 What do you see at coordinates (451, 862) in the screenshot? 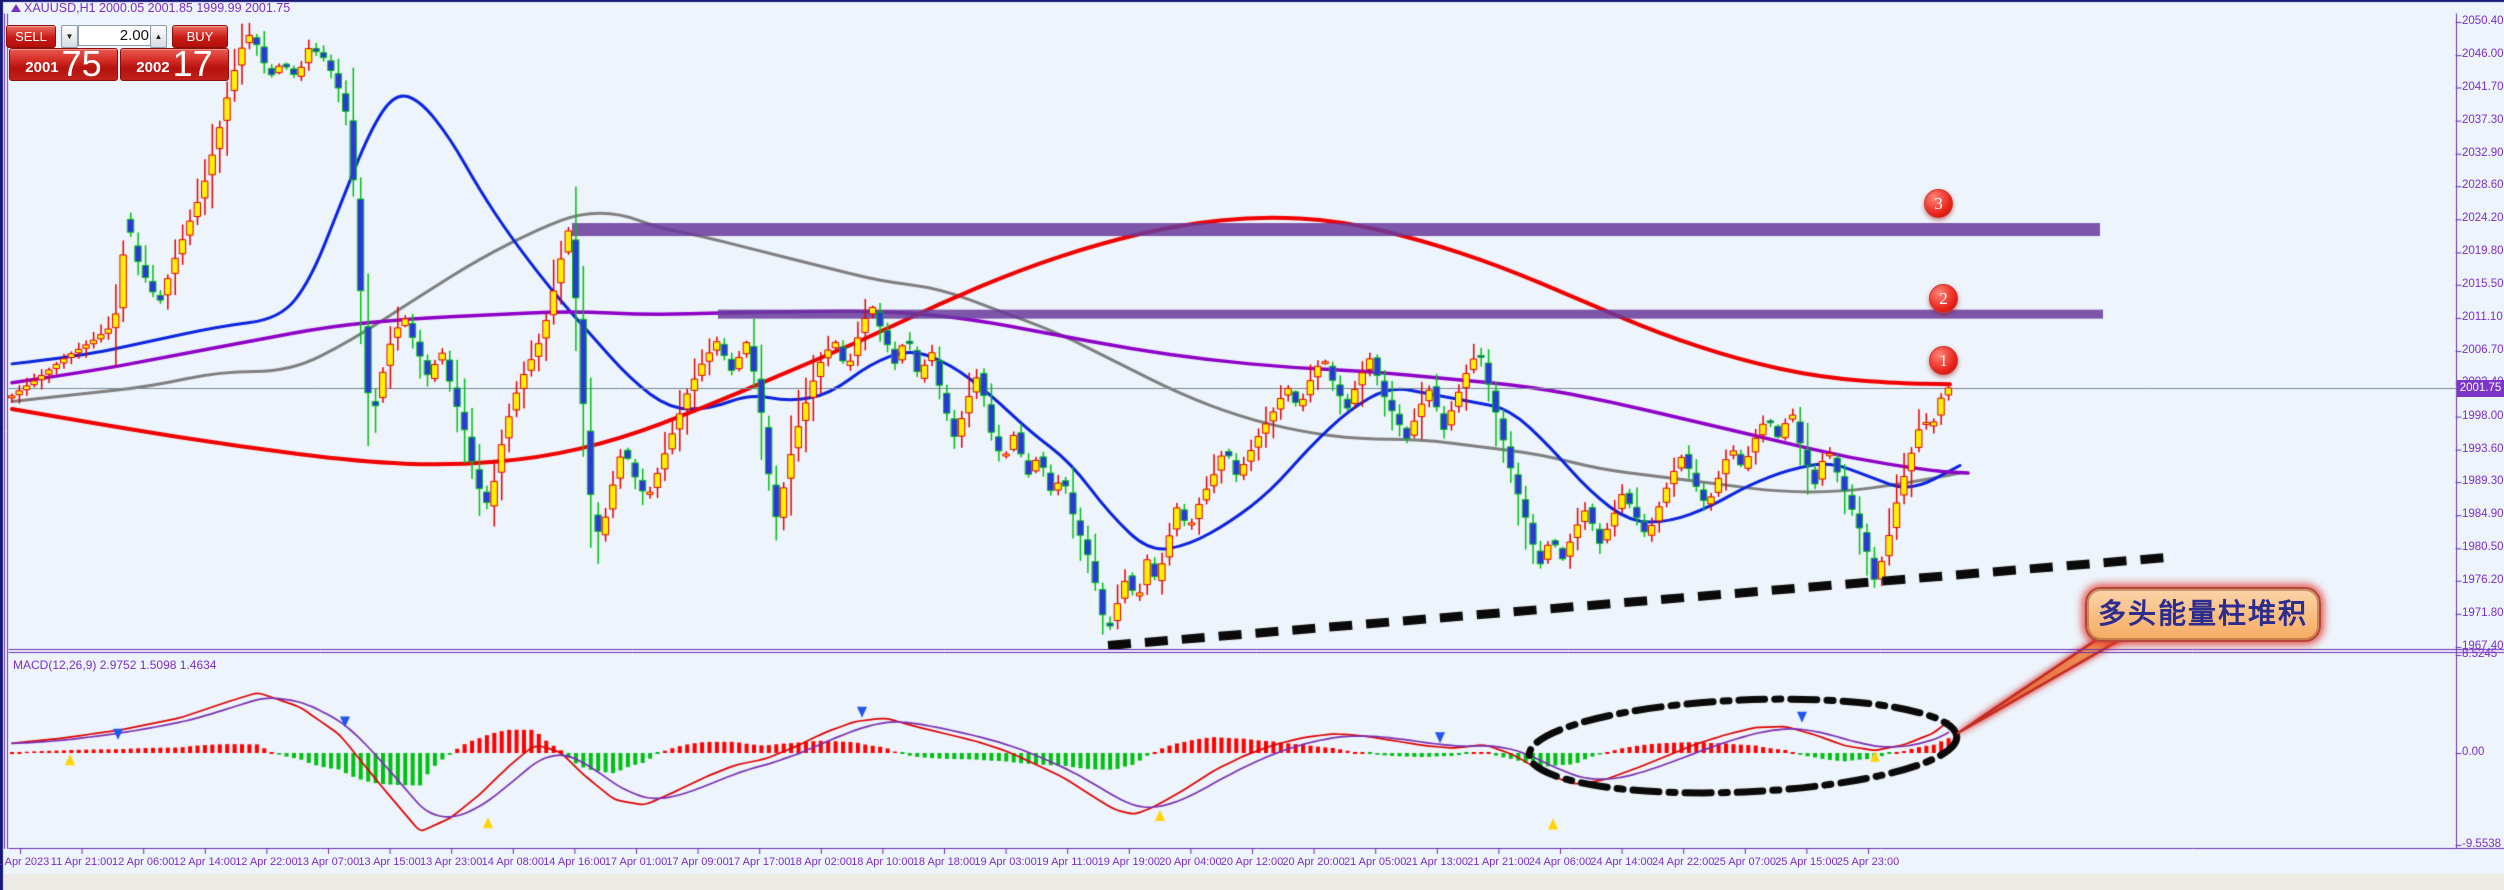
I see `time-axis-label: 13 Apr 23:00` at bounding box center [451, 862].